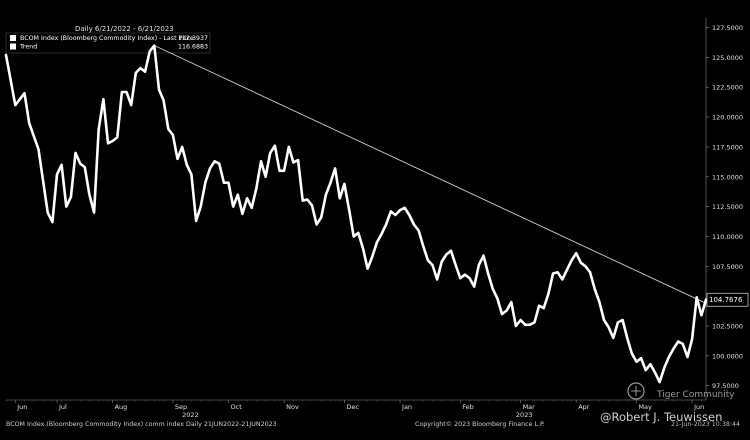 The height and width of the screenshot is (440, 750). Describe the element at coordinates (727, 326) in the screenshot. I see `y-tick-label: 102.5000` at that location.